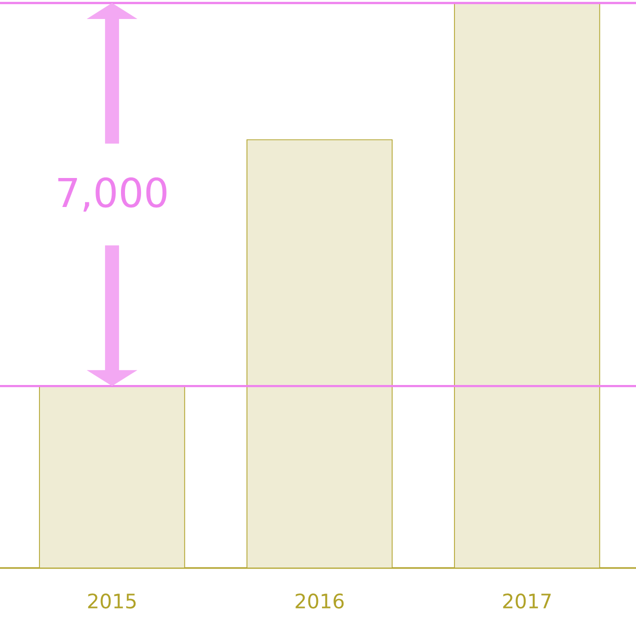  I want to click on x-tick-label: 2017, so click(527, 601).